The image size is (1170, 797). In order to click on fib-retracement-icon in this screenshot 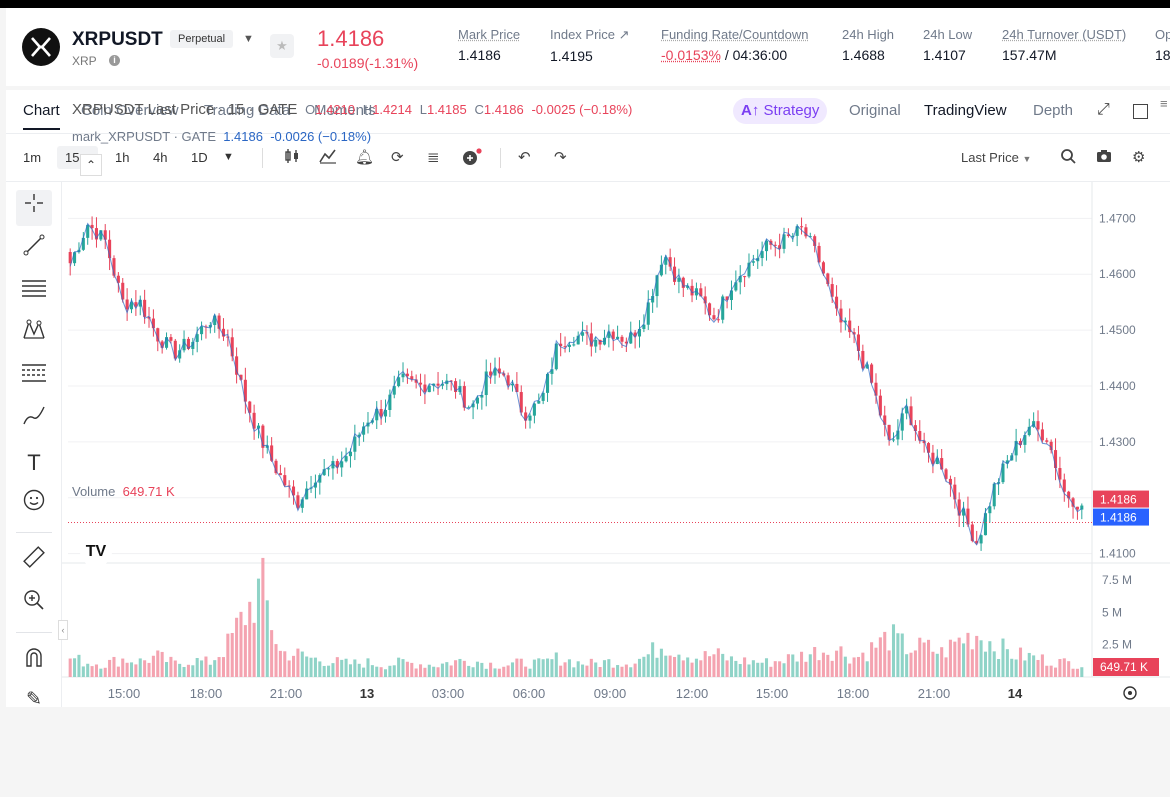, I will do `click(34, 378)`.